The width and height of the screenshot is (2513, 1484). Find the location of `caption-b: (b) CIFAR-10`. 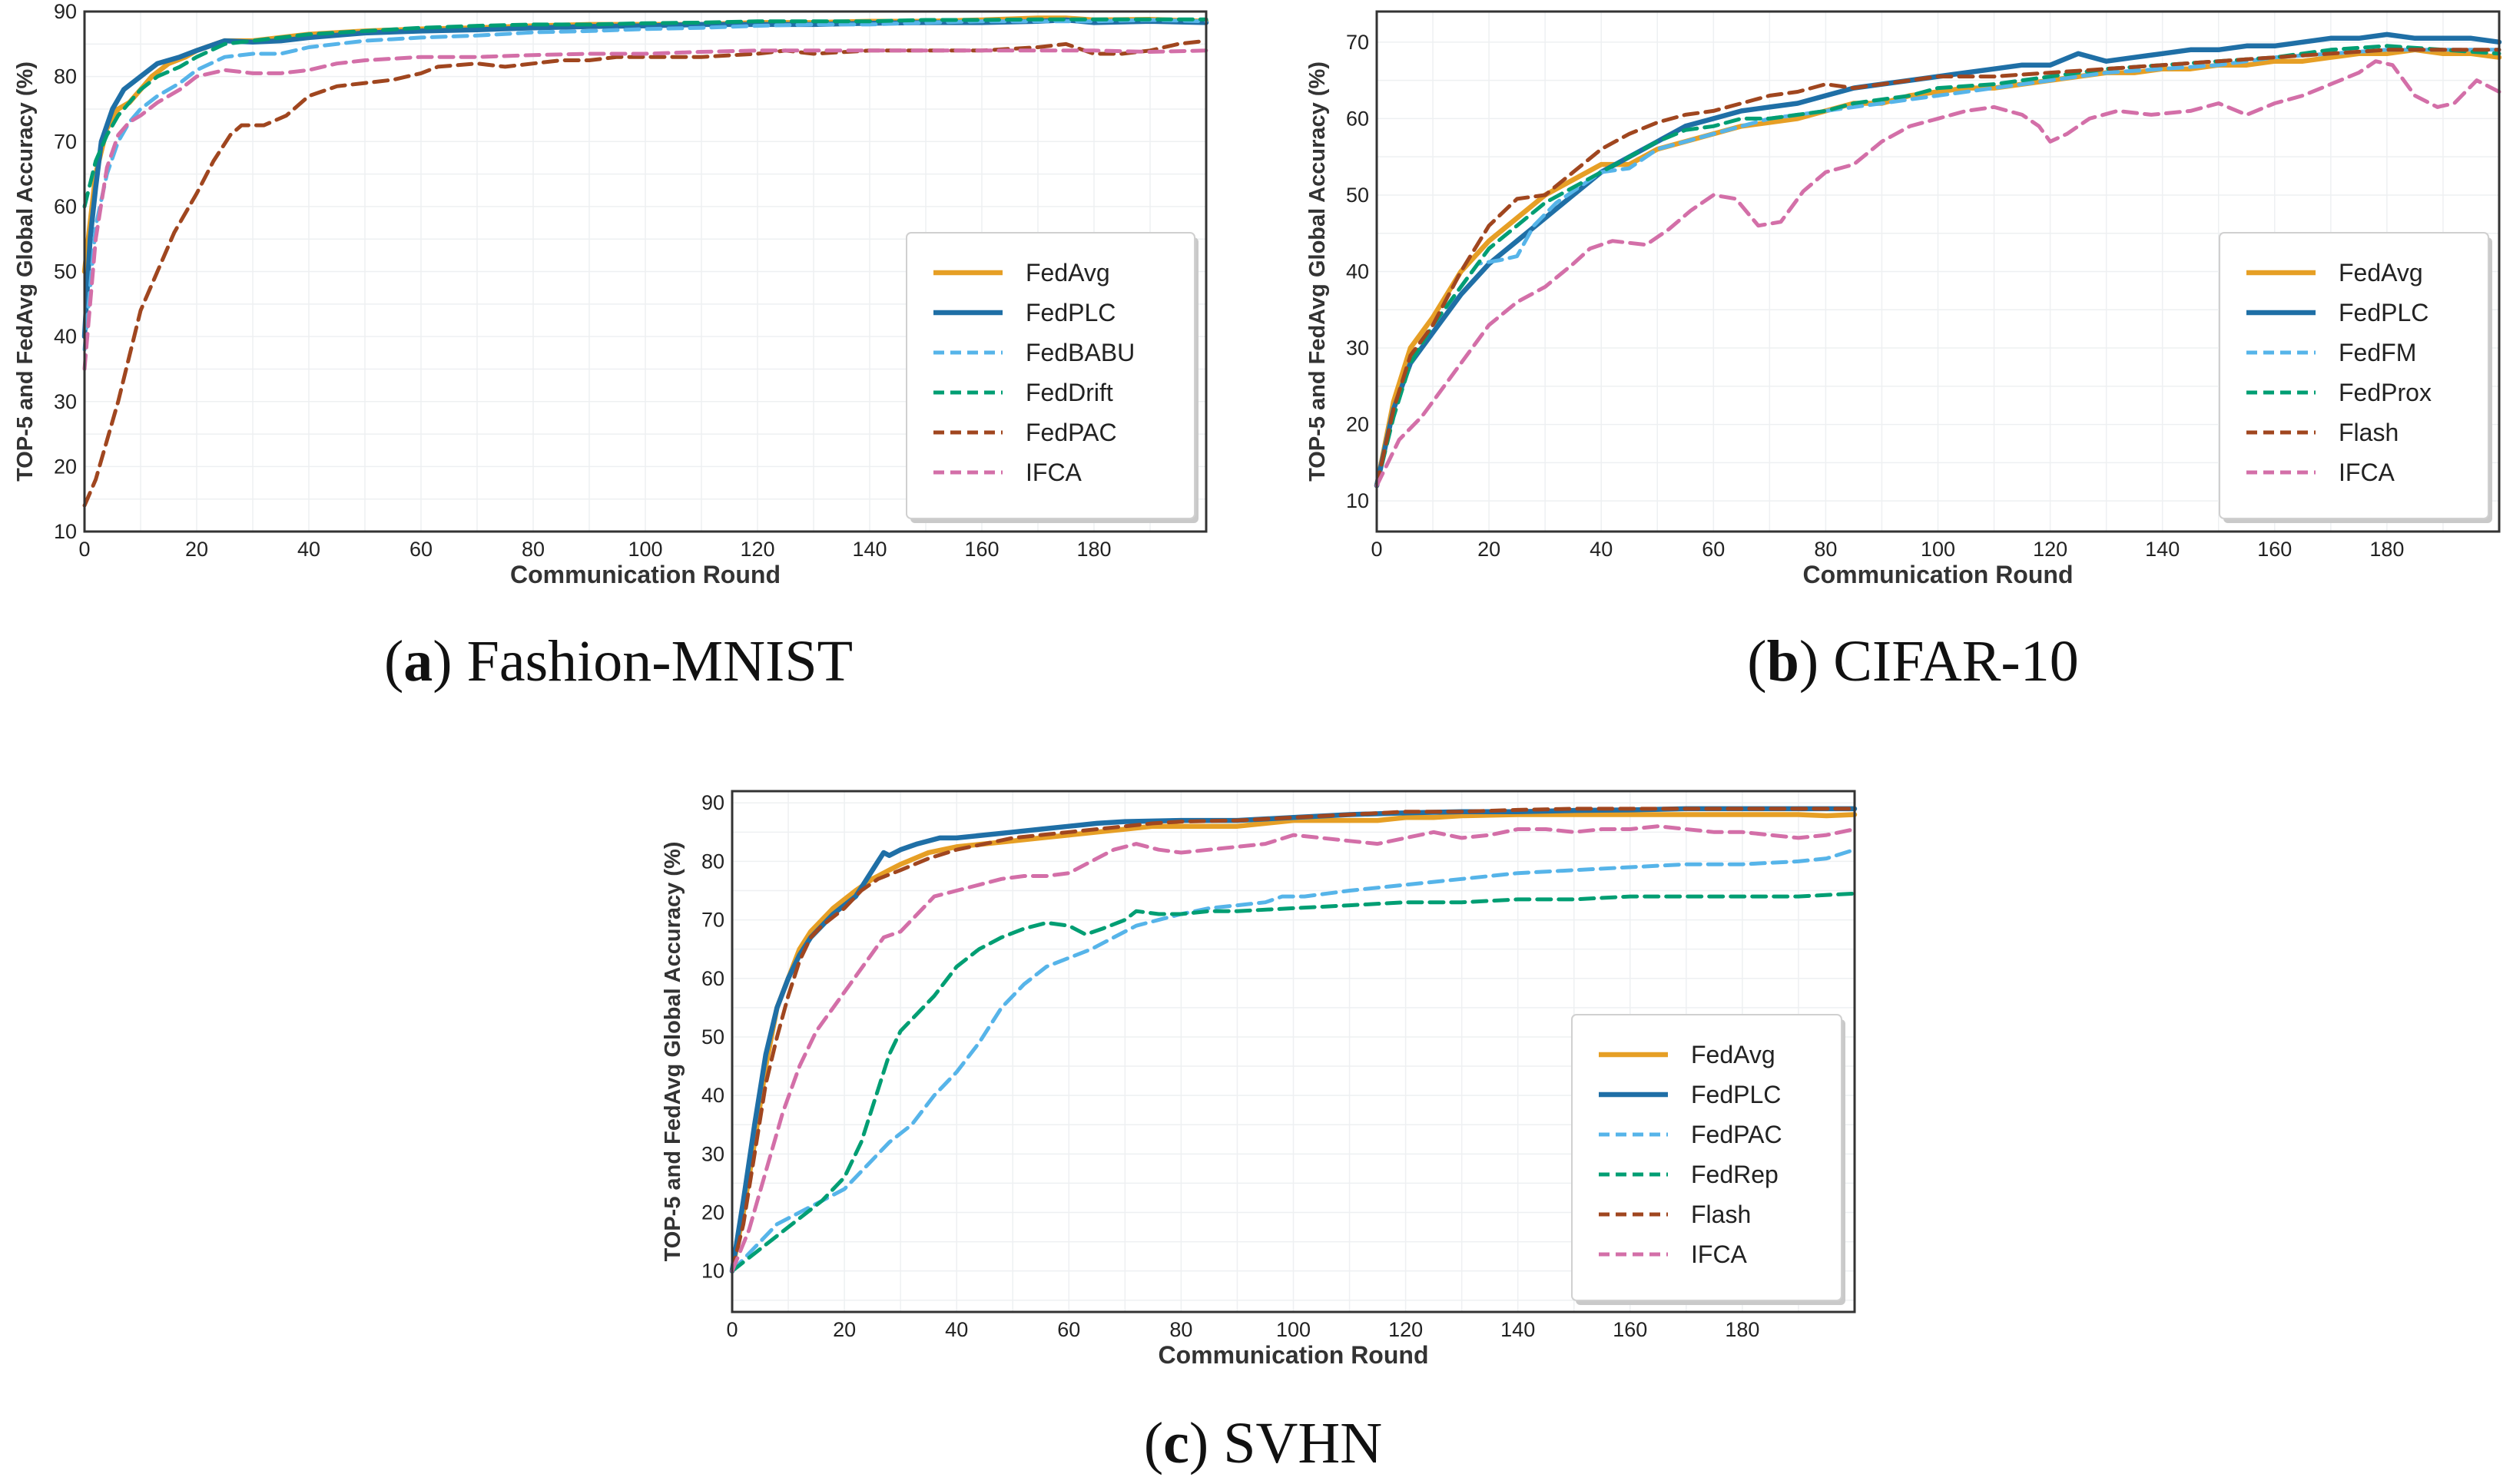

caption-b: (b) CIFAR-10 is located at coordinates (1913, 661).